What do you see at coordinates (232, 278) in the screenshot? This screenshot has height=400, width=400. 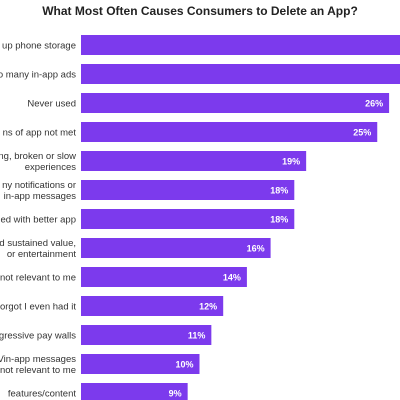 I see `value-label: 14%` at bounding box center [232, 278].